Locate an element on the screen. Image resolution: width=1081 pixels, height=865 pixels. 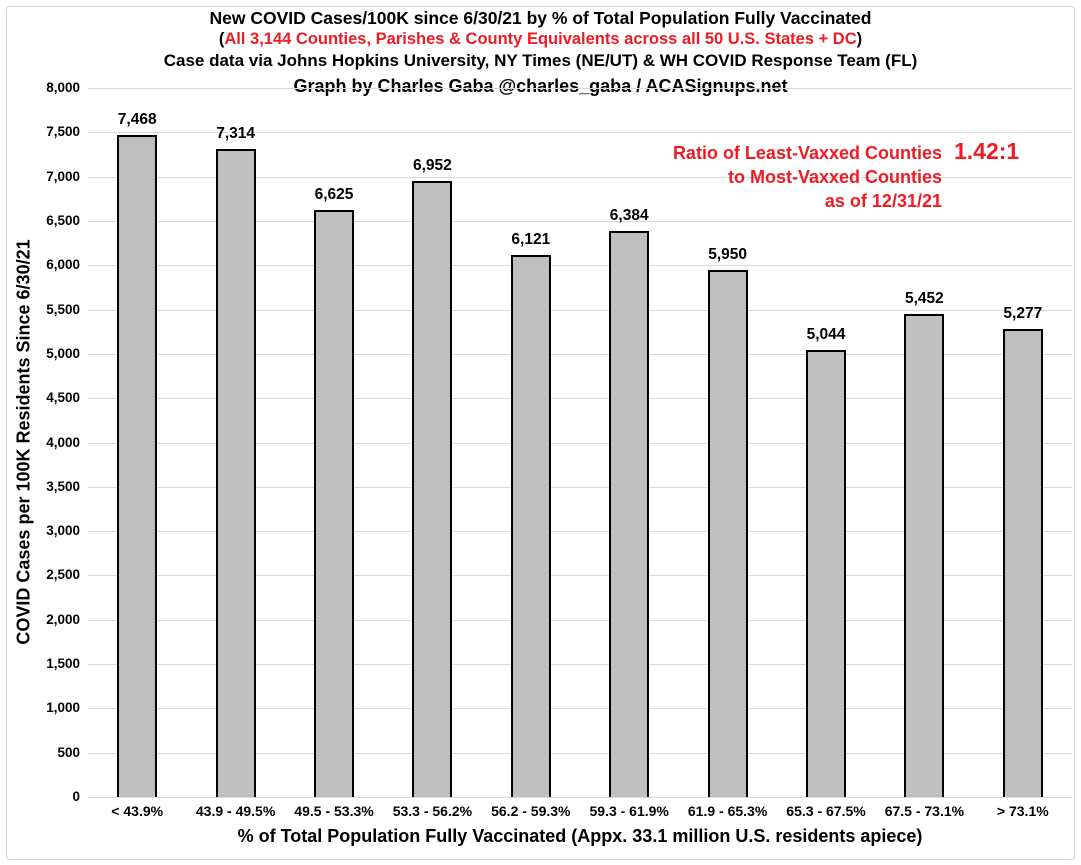
y-tick-label: 3,000 is located at coordinates (63, 531).